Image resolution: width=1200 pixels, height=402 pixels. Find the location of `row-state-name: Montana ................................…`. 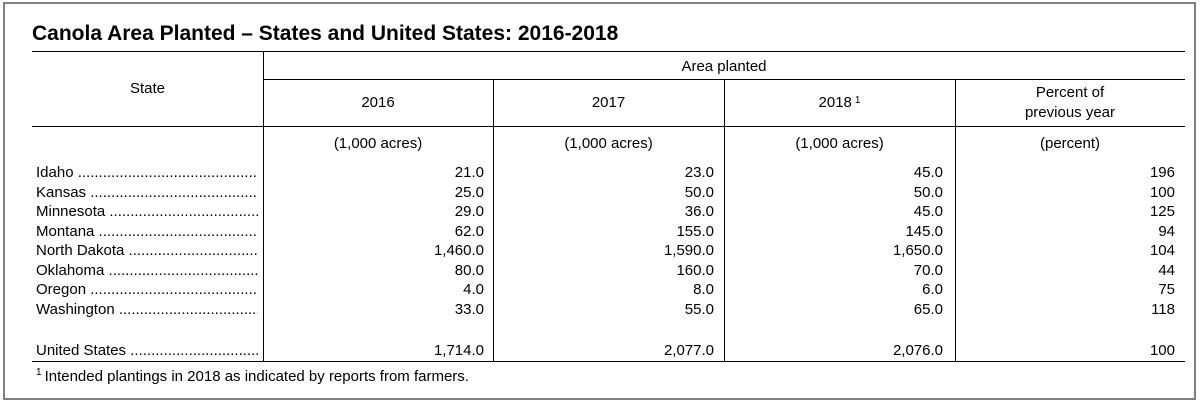

row-state-name: Montana ................................… is located at coordinates (147, 231).